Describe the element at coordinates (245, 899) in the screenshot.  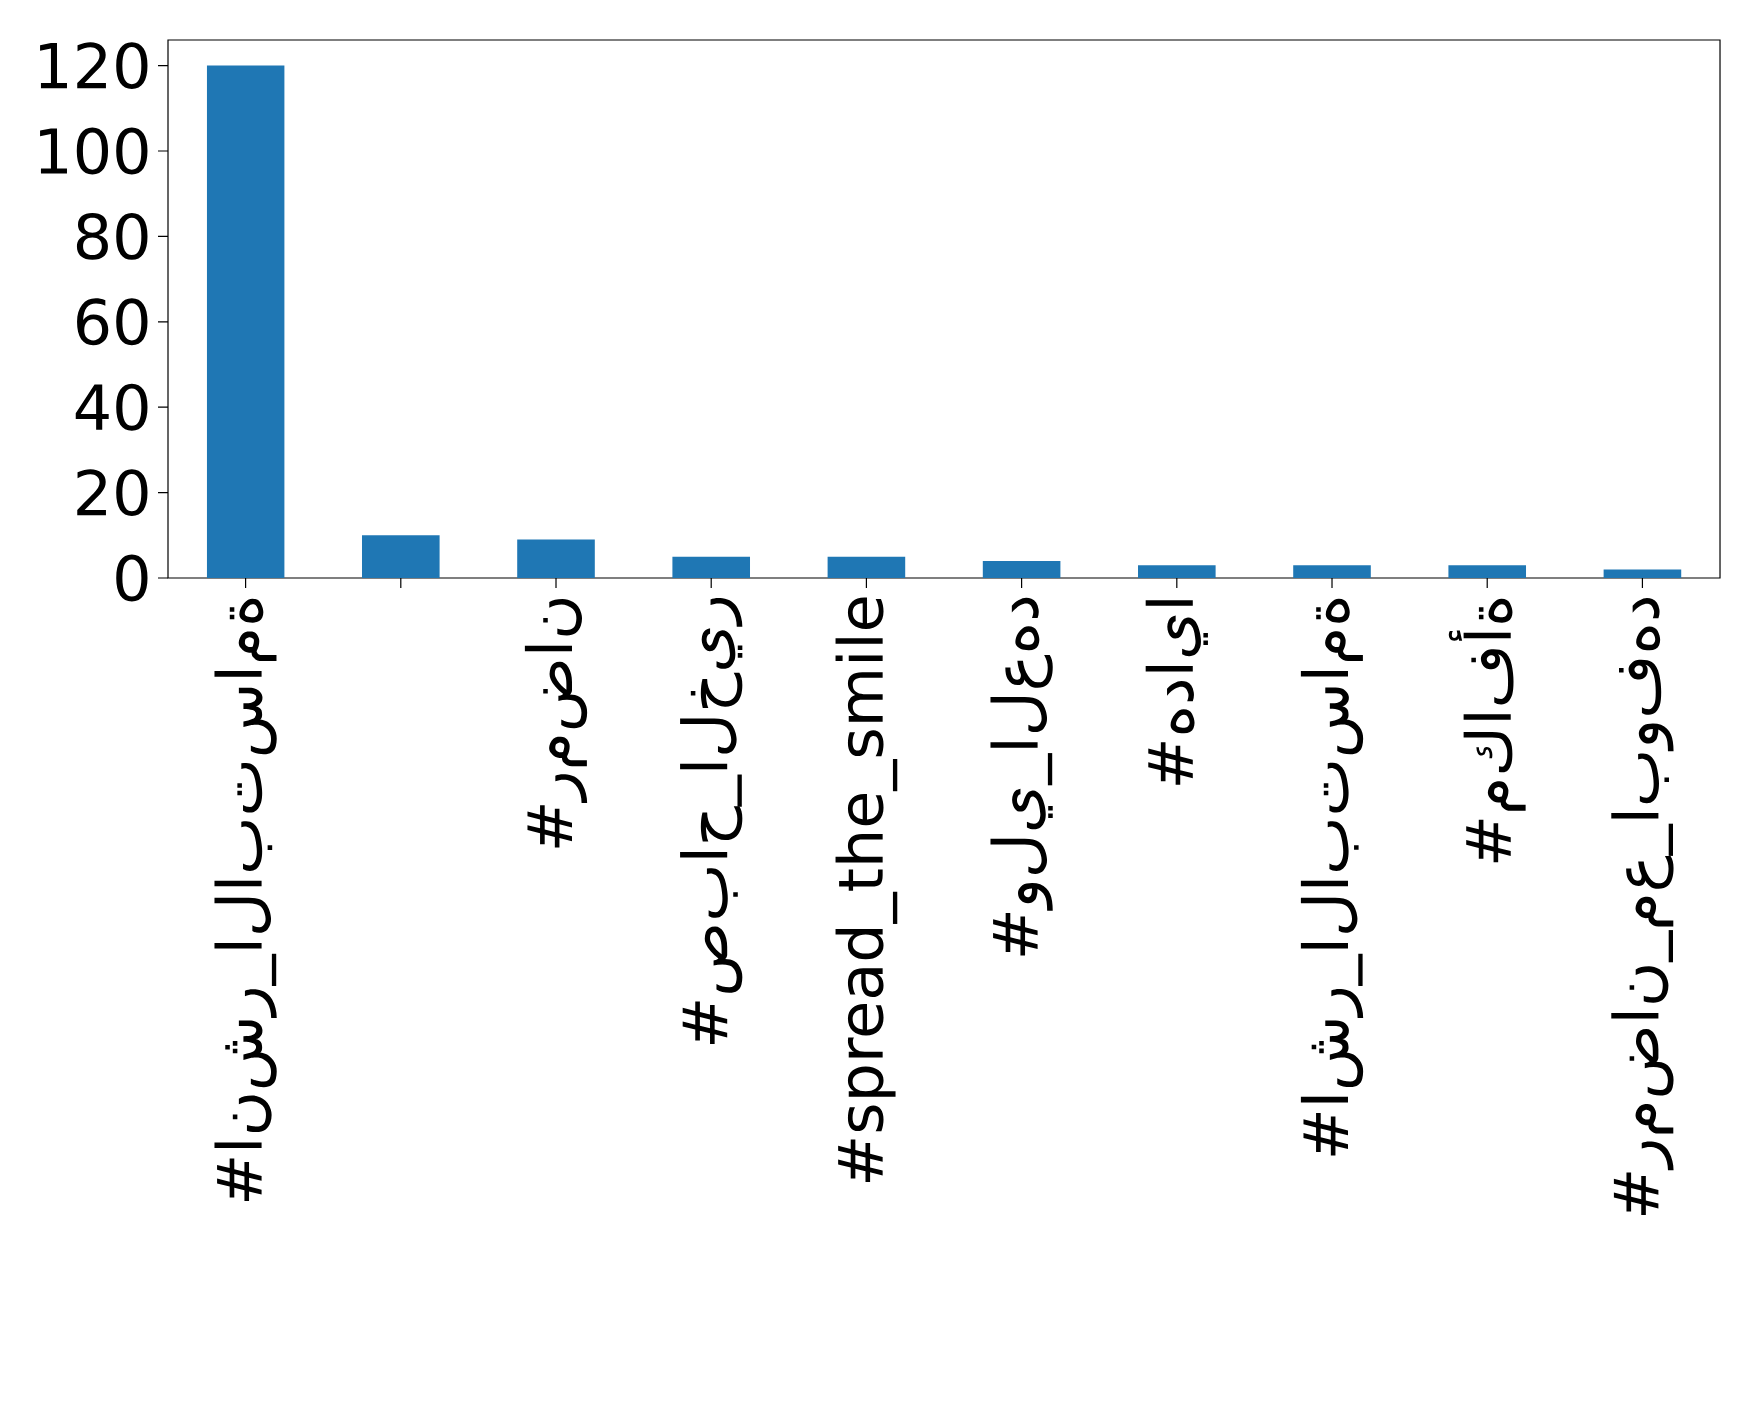
I see `x-tick-label: #انشر_الابتسامة` at that location.